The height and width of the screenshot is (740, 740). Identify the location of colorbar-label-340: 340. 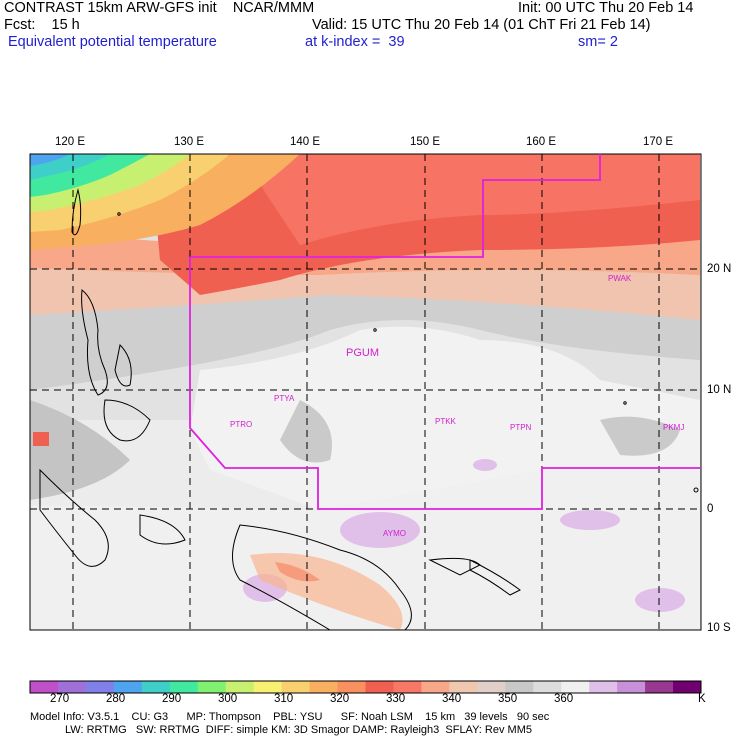
(452, 699).